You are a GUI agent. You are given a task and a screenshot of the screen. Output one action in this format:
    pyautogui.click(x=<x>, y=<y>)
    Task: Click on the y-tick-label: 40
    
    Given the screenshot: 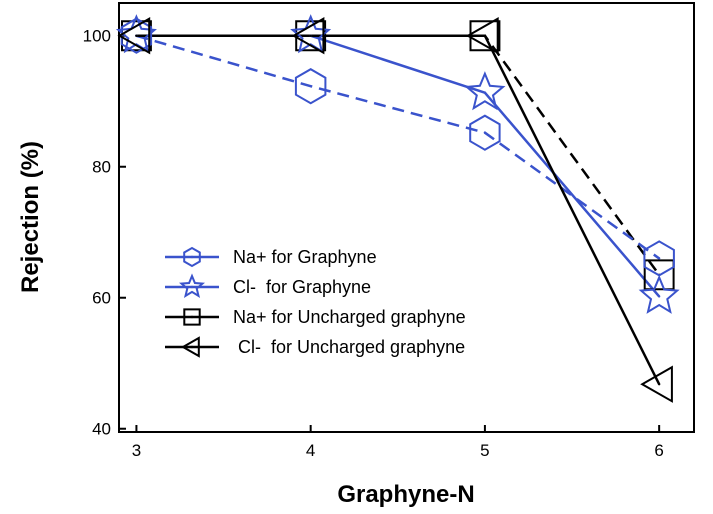 What is the action you would take?
    pyautogui.click(x=101, y=429)
    